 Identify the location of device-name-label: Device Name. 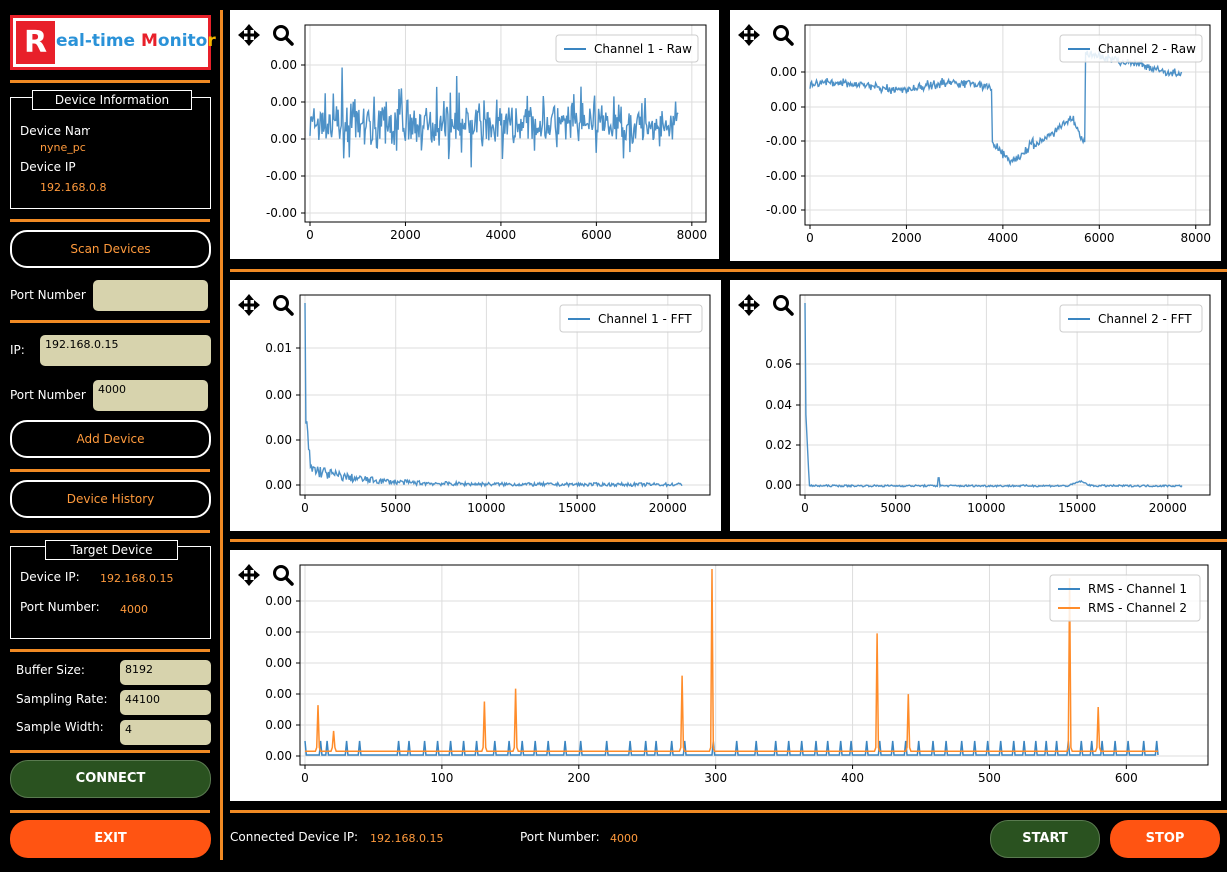
(55, 131).